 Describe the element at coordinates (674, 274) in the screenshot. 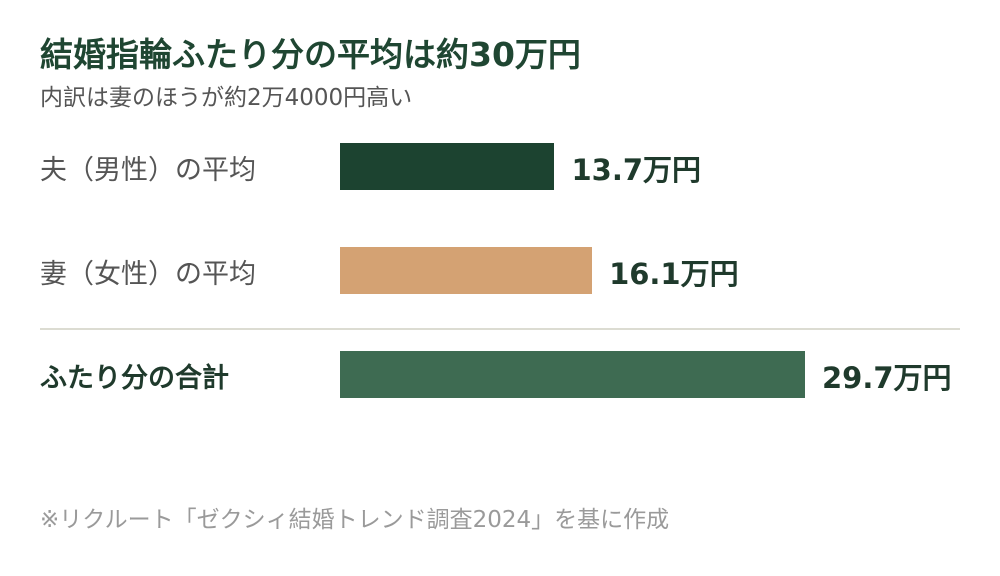

I see `value-label-wife: 16.1万円` at that location.